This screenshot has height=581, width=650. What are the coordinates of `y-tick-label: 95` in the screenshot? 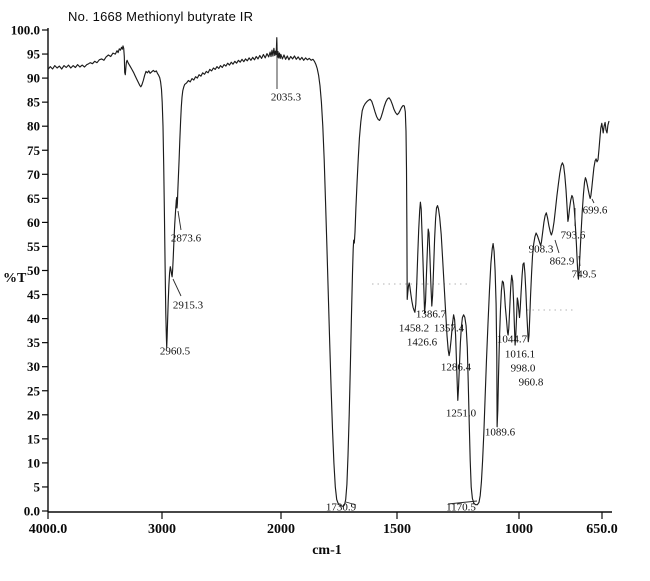 It's located at (34, 54).